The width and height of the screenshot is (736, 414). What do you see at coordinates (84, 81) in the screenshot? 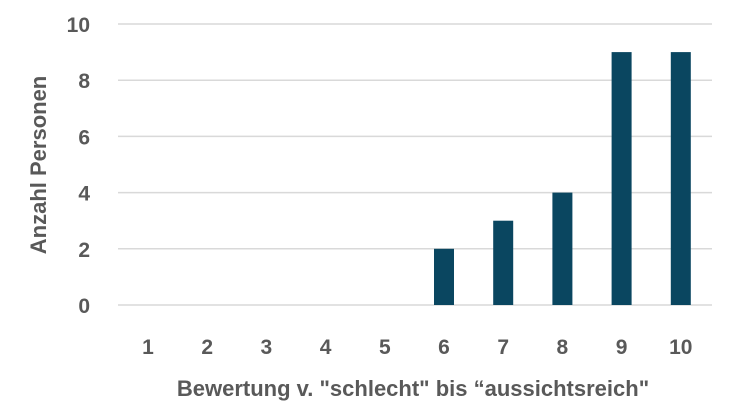
I see `y-tick-label: 8` at bounding box center [84, 81].